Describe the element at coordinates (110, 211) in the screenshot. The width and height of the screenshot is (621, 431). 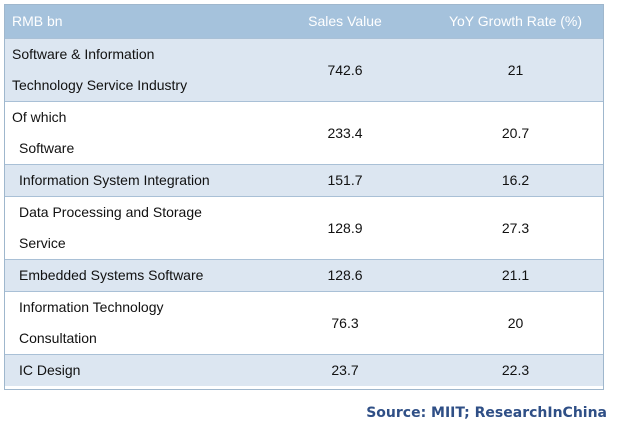
I see `row-label-line: Data Processing and Storage` at that location.